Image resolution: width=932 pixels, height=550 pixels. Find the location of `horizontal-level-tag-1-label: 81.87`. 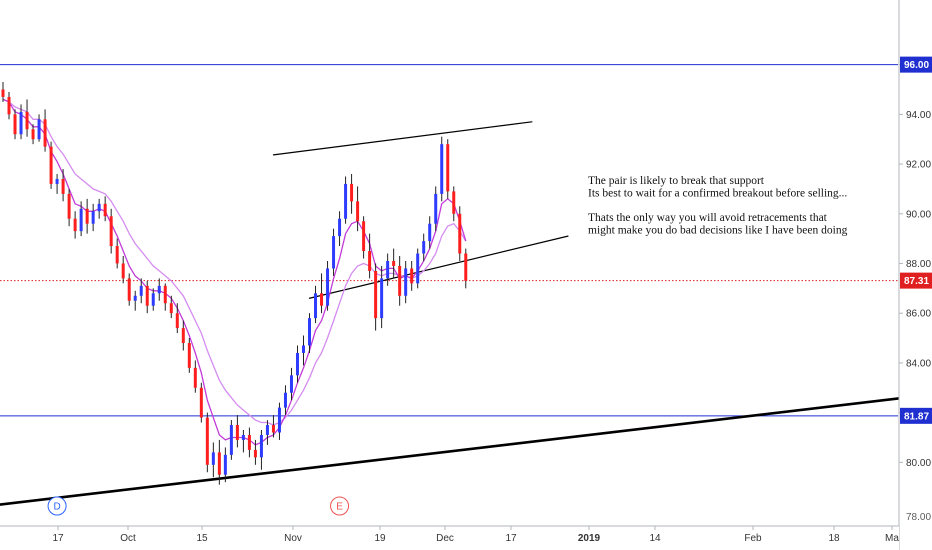

horizontal-level-tag-1-label: 81.87 is located at coordinates (916, 416).